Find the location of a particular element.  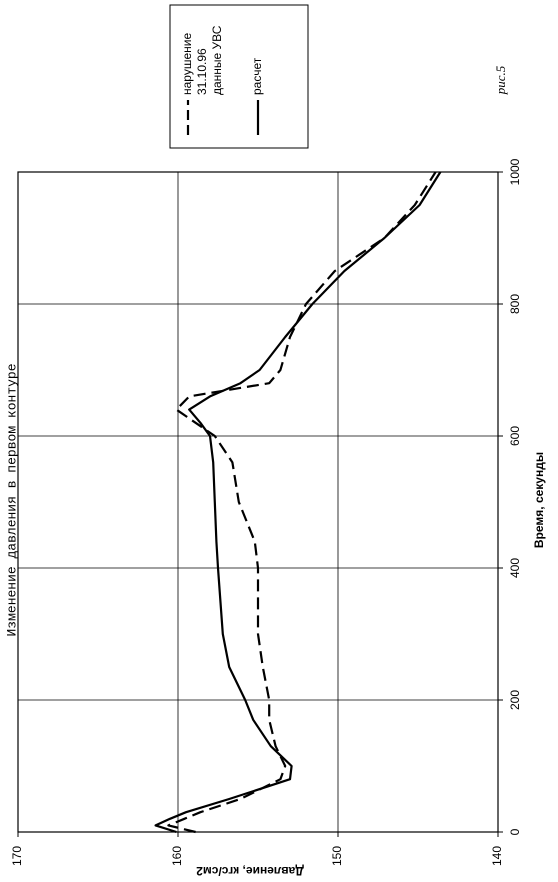

legend-label: нарушение31.10.96данные УВС is located at coordinates (202, 60).